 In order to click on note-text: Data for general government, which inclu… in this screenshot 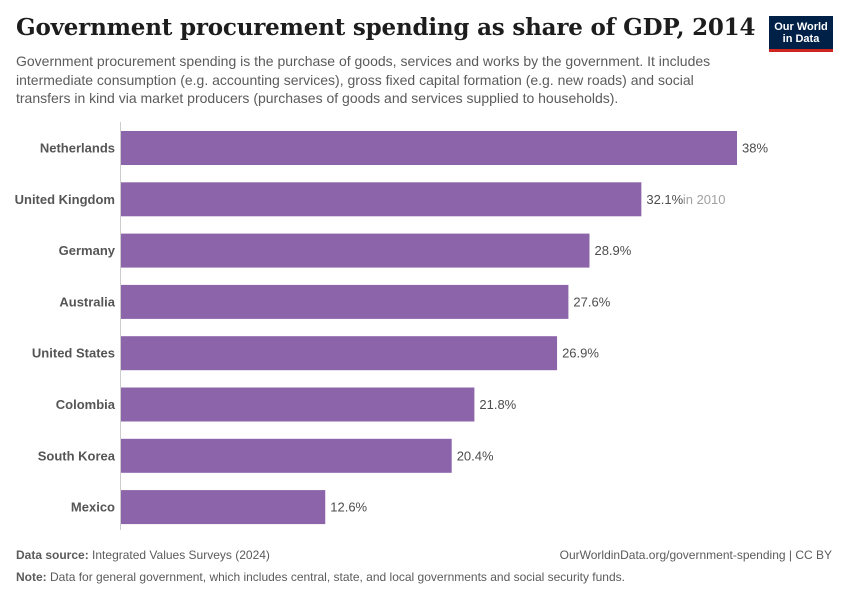, I will do `click(337, 577)`.